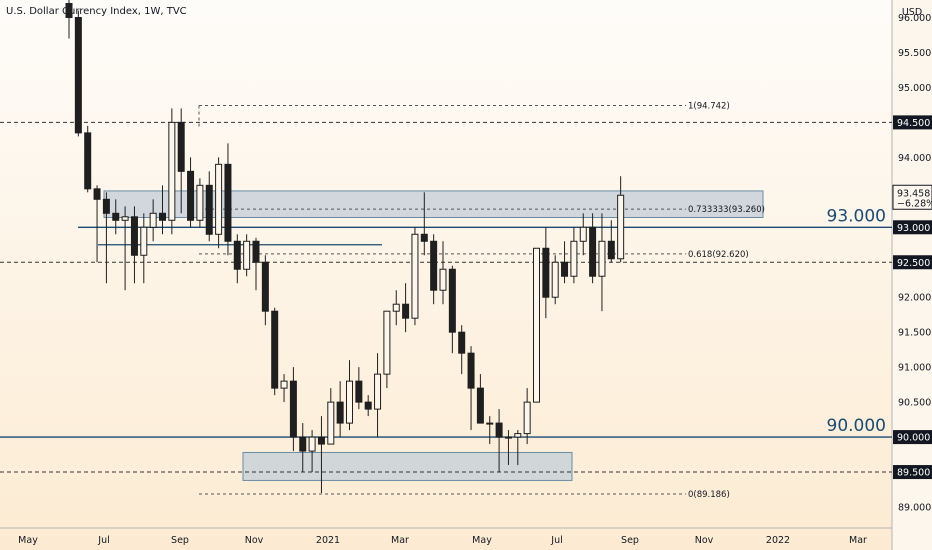  I want to click on y-tick-label: 92.000, so click(914, 298).